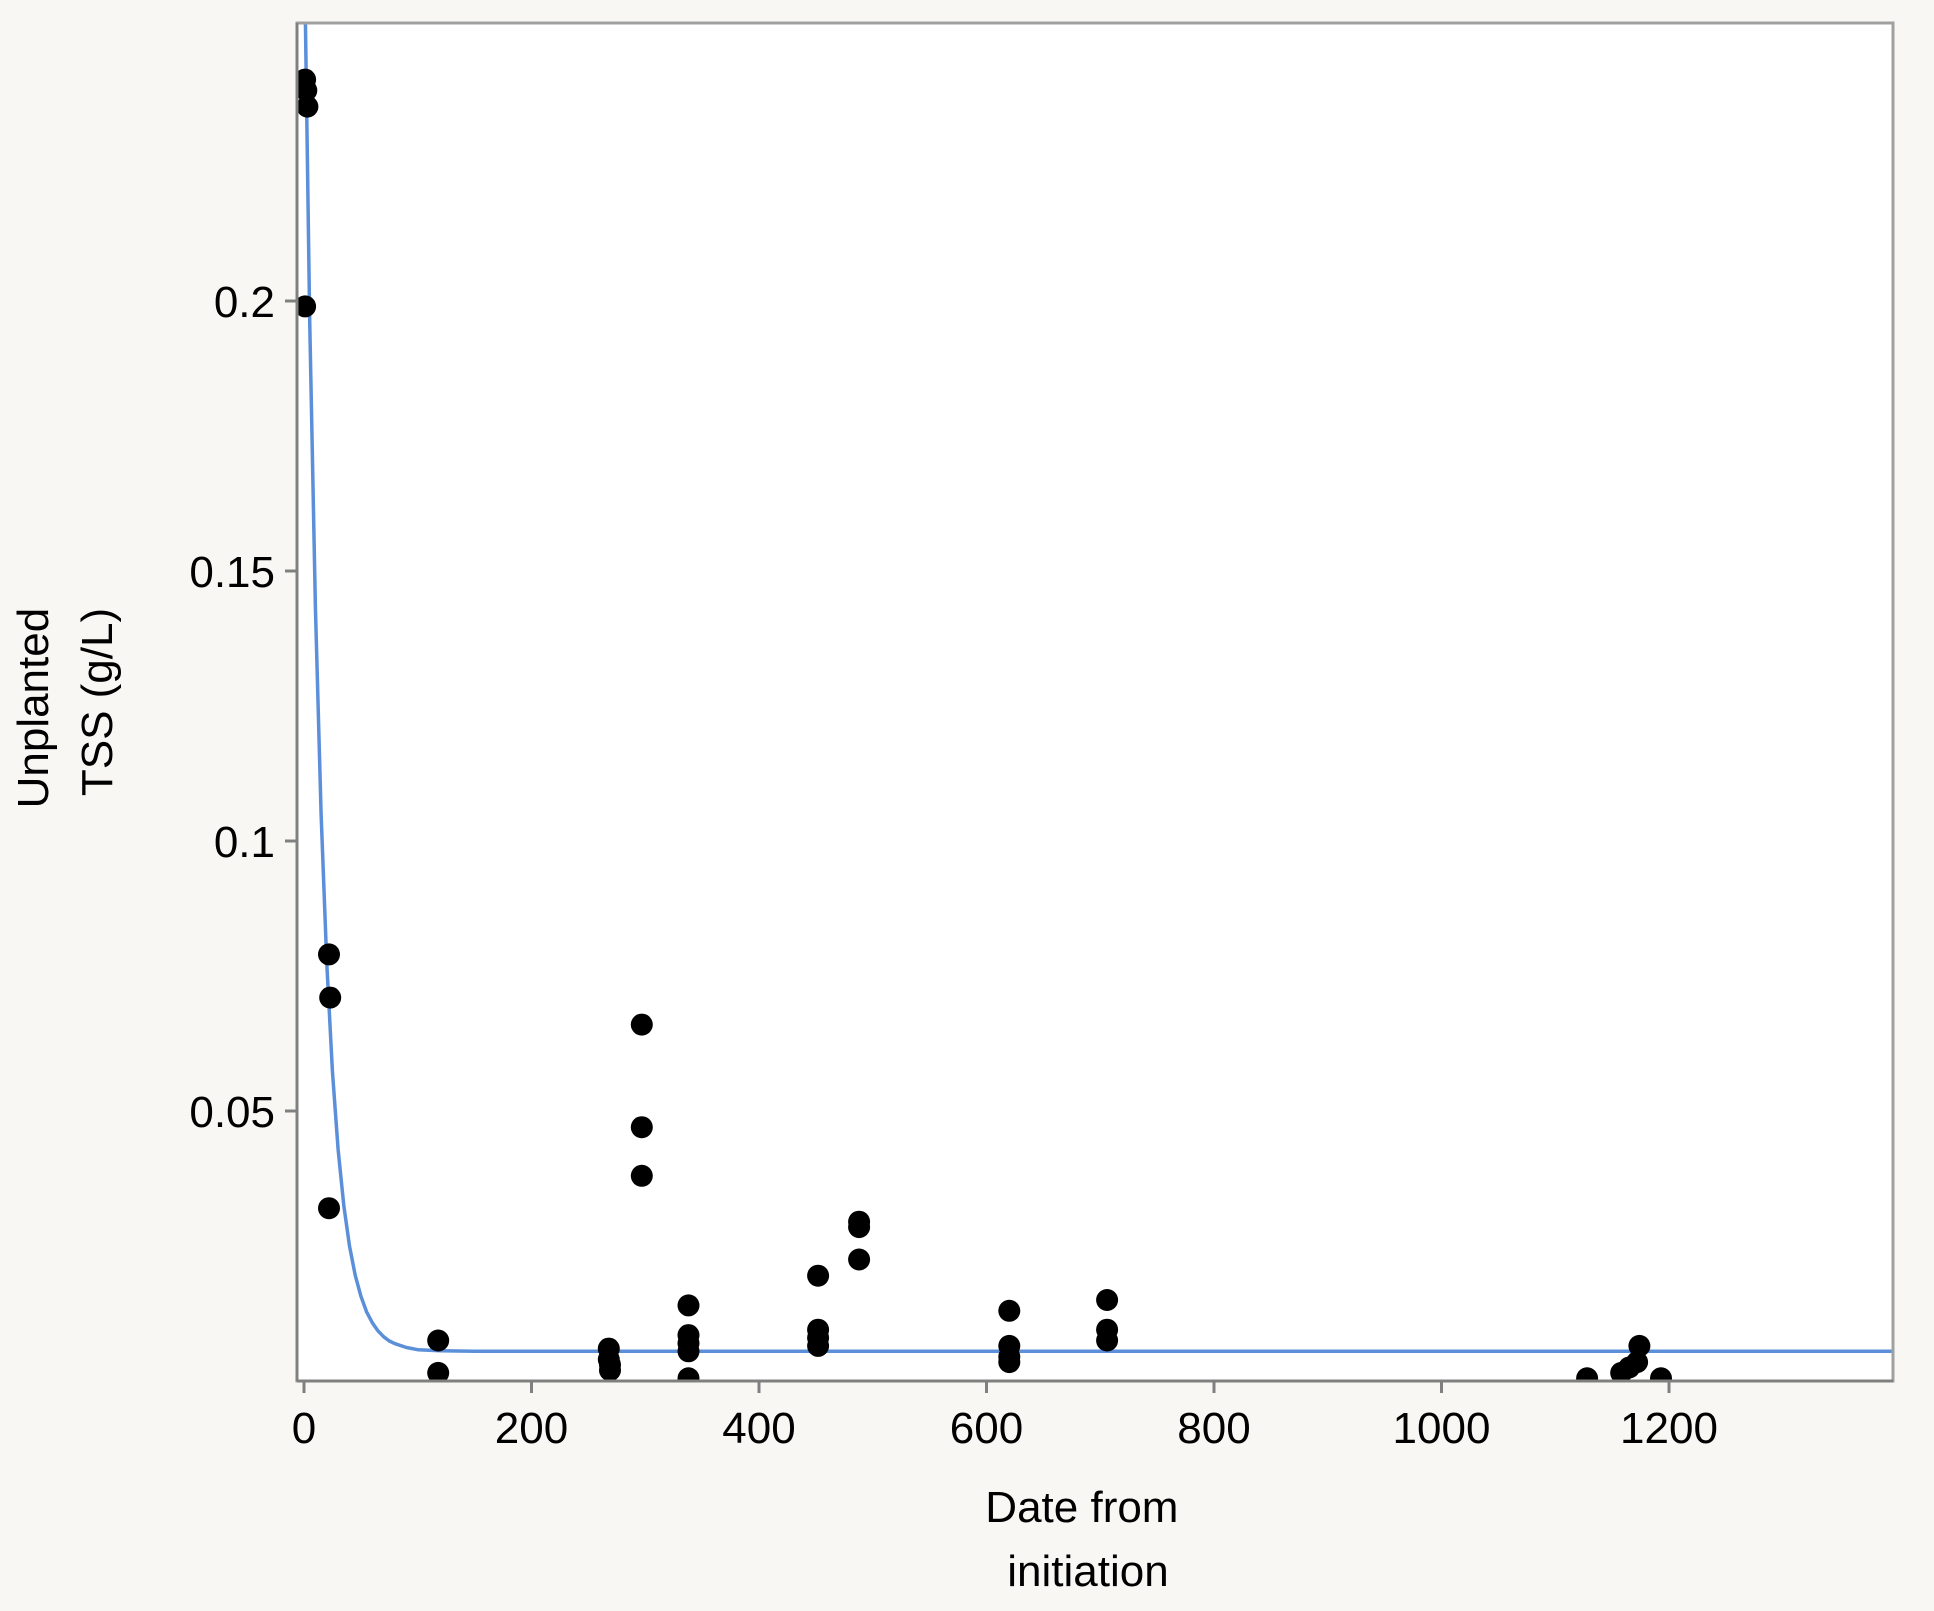 This screenshot has width=1934, height=1611. Describe the element at coordinates (232, 1112) in the screenshot. I see `y-tick-label: 0.05` at that location.